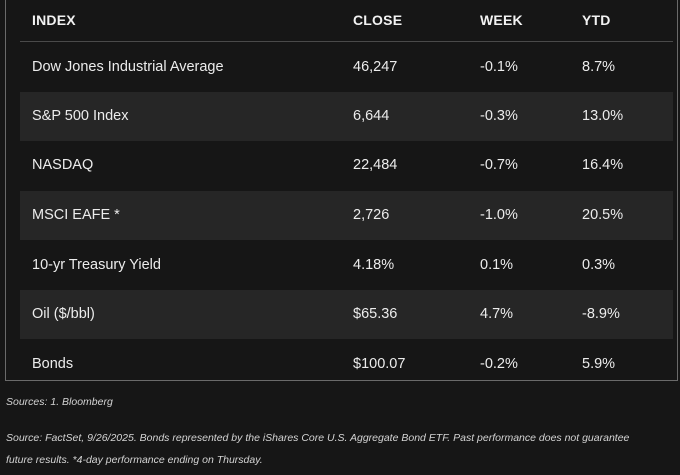 This screenshot has width=680, height=475. What do you see at coordinates (603, 215) in the screenshot?
I see `cell-ytd: 20.5%` at bounding box center [603, 215].